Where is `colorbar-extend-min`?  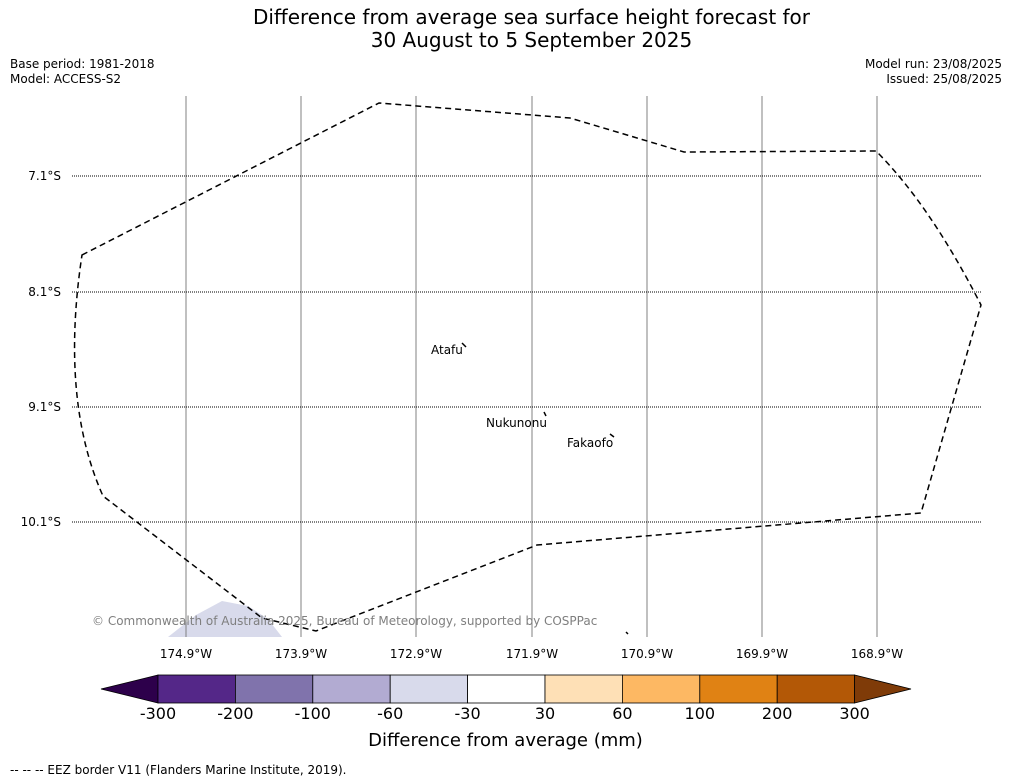
colorbar-extend-min is located at coordinates (129, 689).